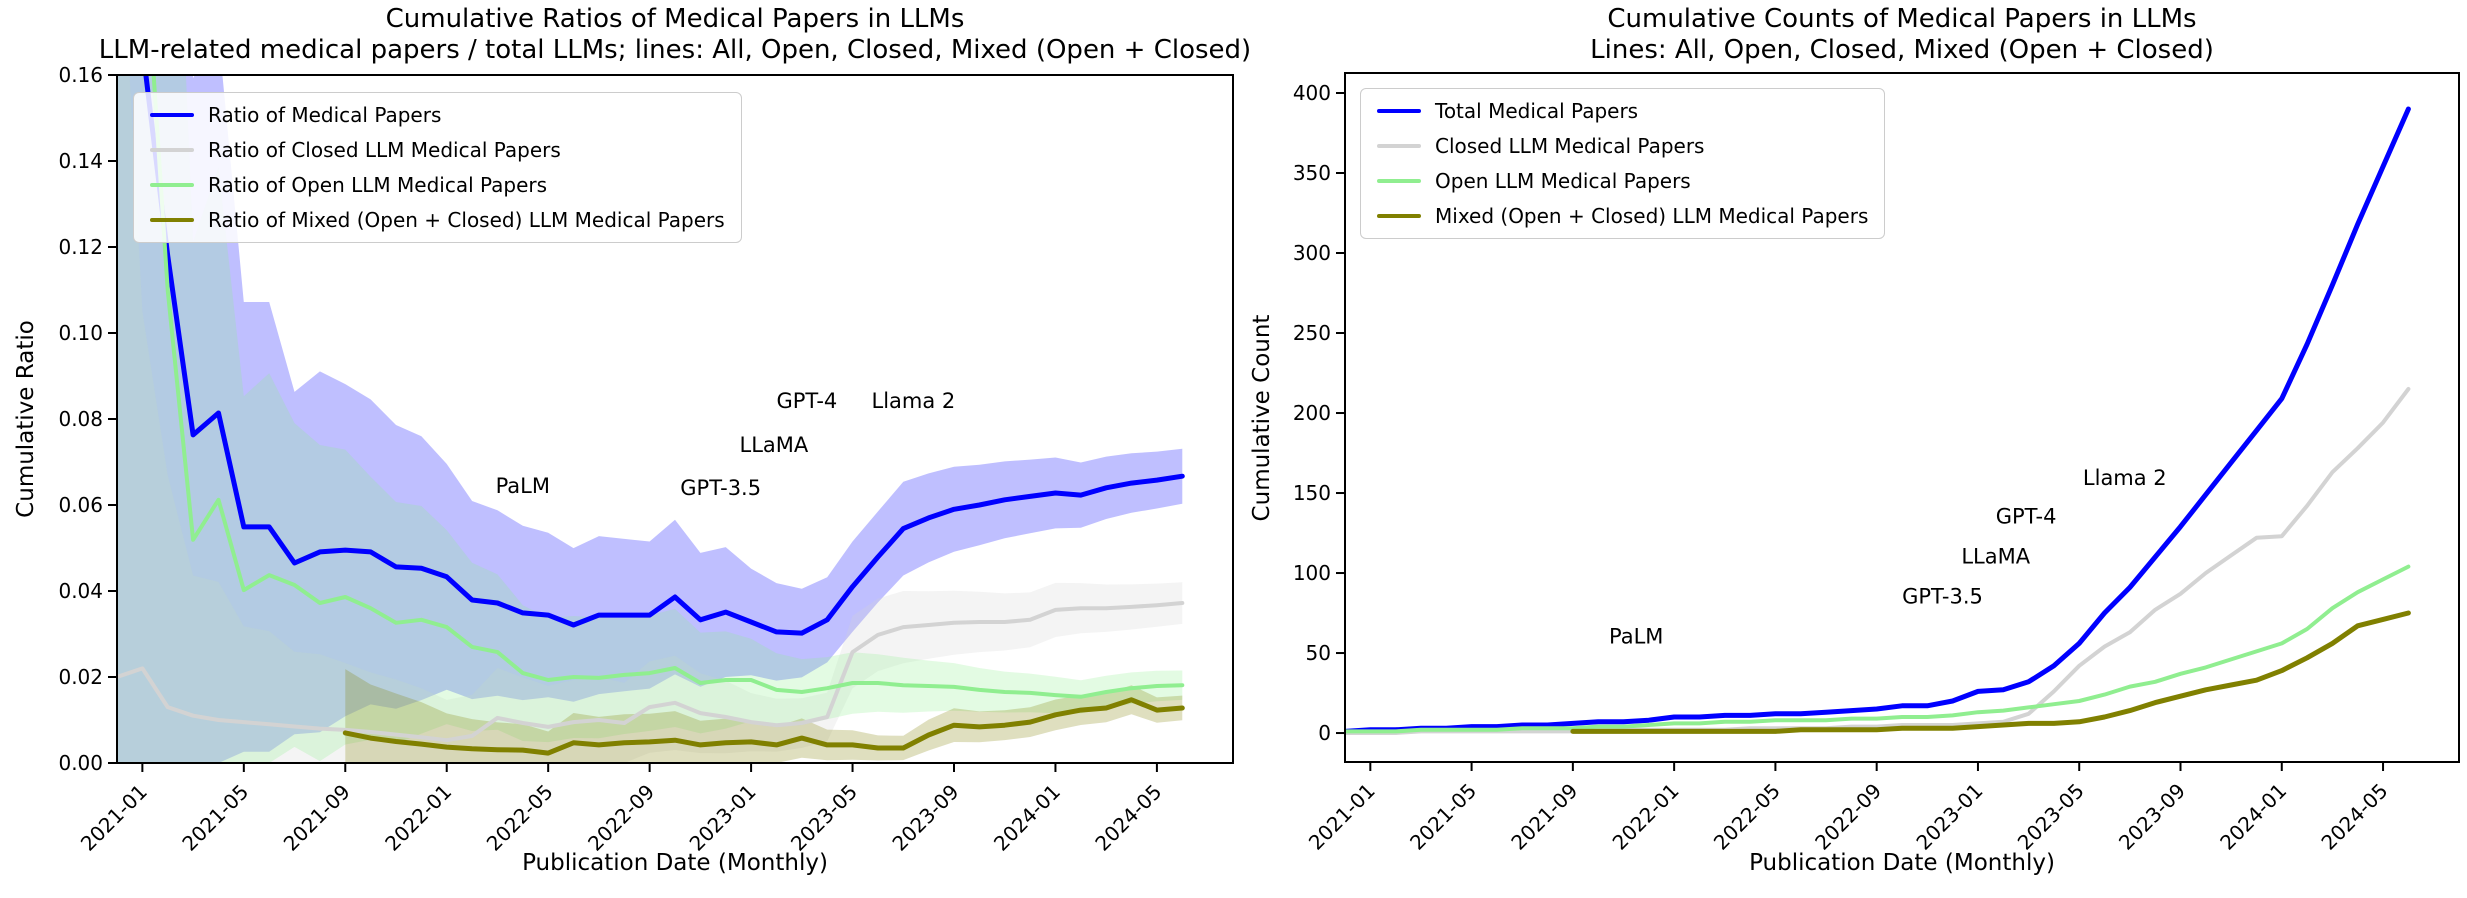 The width and height of the screenshot is (2467, 898). Describe the element at coordinates (80, 247) in the screenshot. I see `y-tick-label: 0.12` at that location.